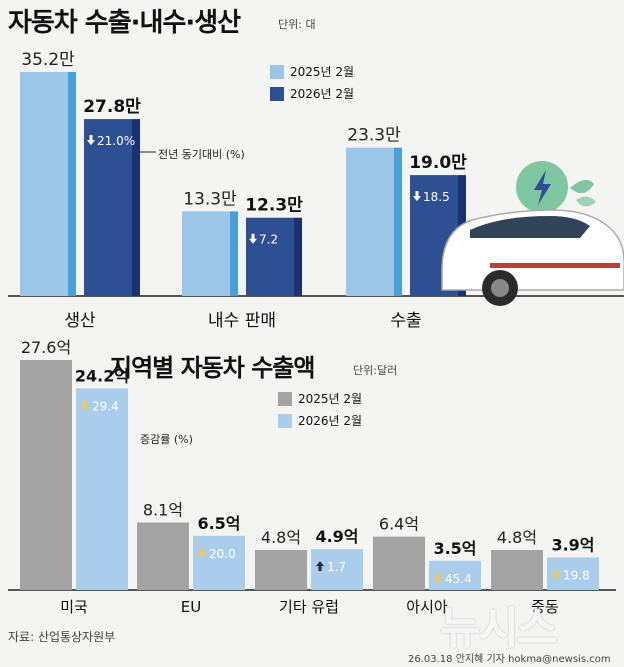 Image resolution: width=624 pixels, height=667 pixels. I want to click on value2-label-2026-3: 3.5억, so click(454, 548).